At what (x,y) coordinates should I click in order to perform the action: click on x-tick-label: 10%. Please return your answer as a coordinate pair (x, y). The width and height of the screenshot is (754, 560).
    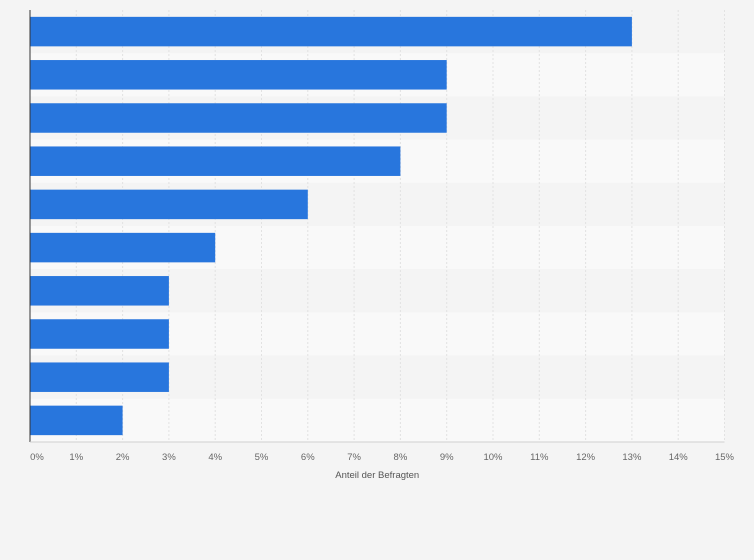
    Looking at the image, I should click on (493, 457).